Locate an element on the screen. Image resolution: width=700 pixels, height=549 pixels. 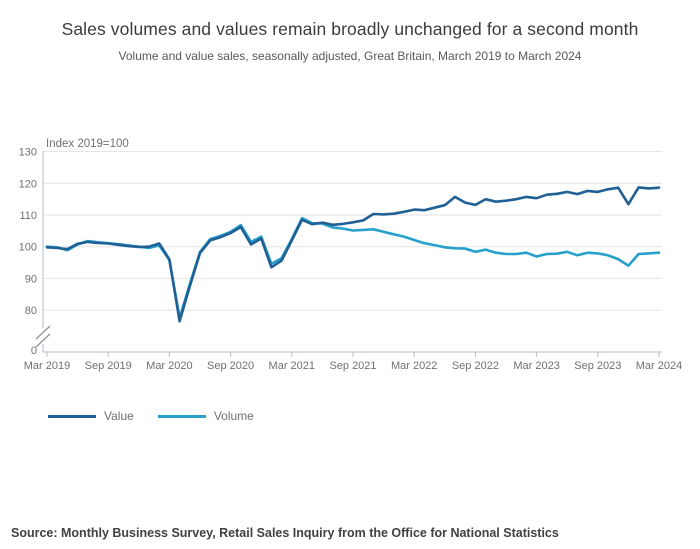
x-tick-label: Sep 2020 is located at coordinates (230, 366).